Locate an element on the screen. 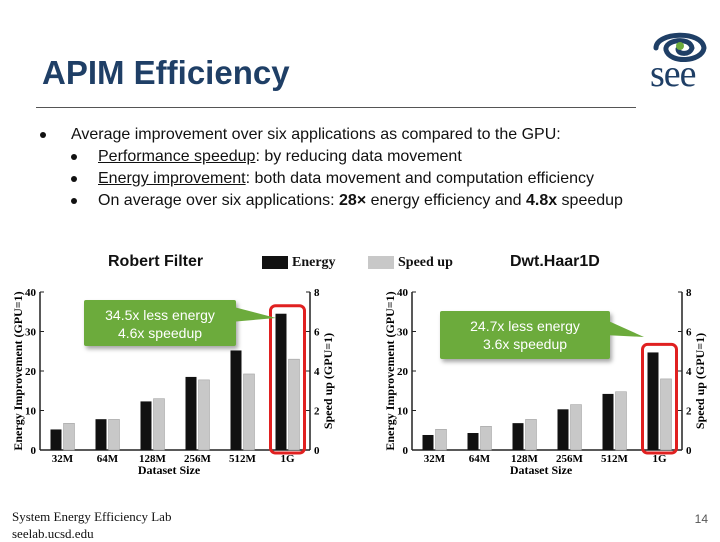 The width and height of the screenshot is (720, 542). bullet-text: On average over six applications: is located at coordinates (219, 200).